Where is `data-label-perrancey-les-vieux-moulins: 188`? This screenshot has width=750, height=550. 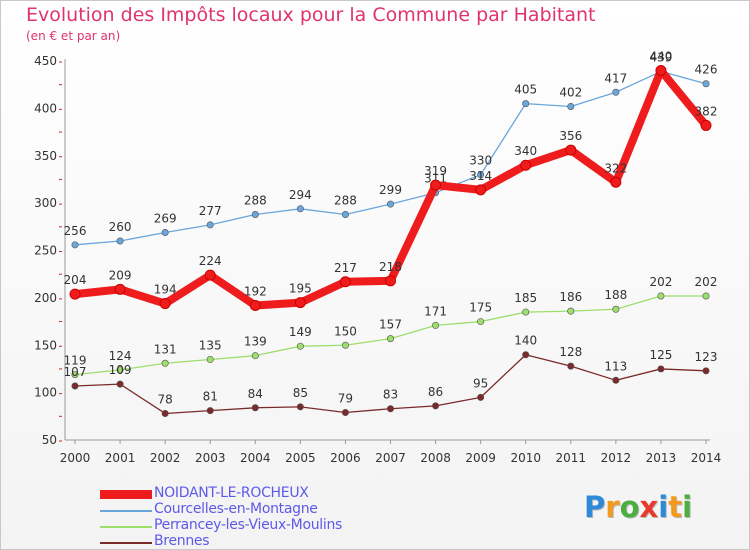 data-label-perrancey-les-vieux-moulins: 188 is located at coordinates (615, 295).